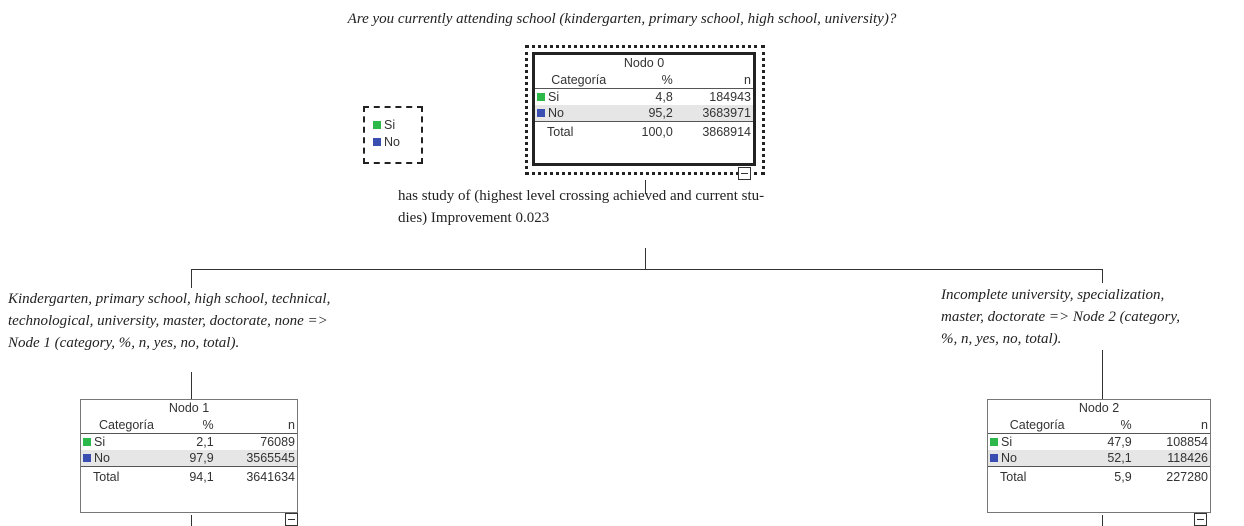 The height and width of the screenshot is (526, 1244). Describe the element at coordinates (744, 173) in the screenshot. I see `node-0-collapse-icon` at that location.